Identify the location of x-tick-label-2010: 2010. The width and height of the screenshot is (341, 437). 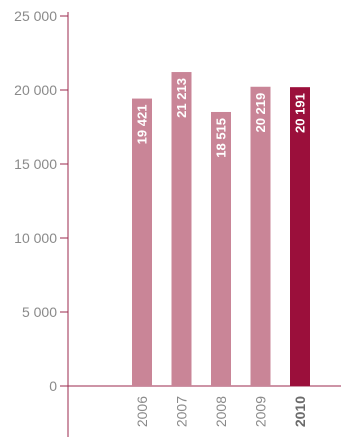
(300, 411).